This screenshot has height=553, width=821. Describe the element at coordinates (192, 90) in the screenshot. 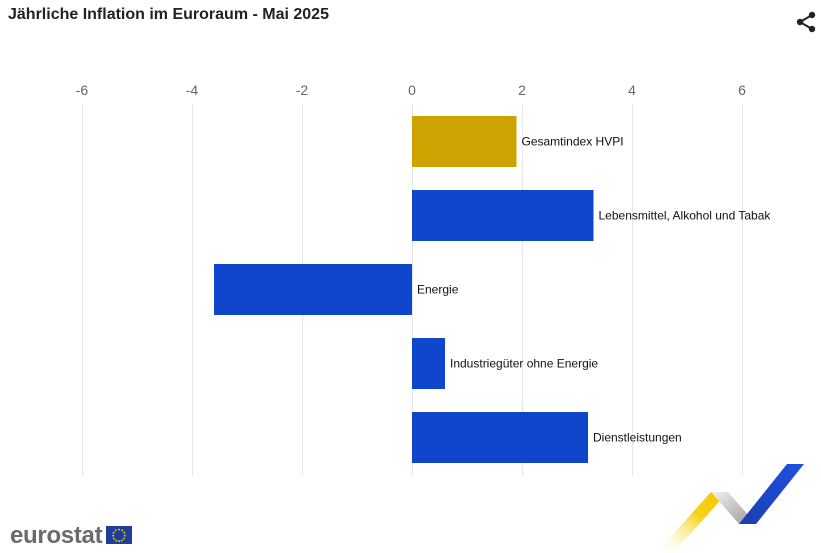

I see `x-tick-label: -4` at that location.